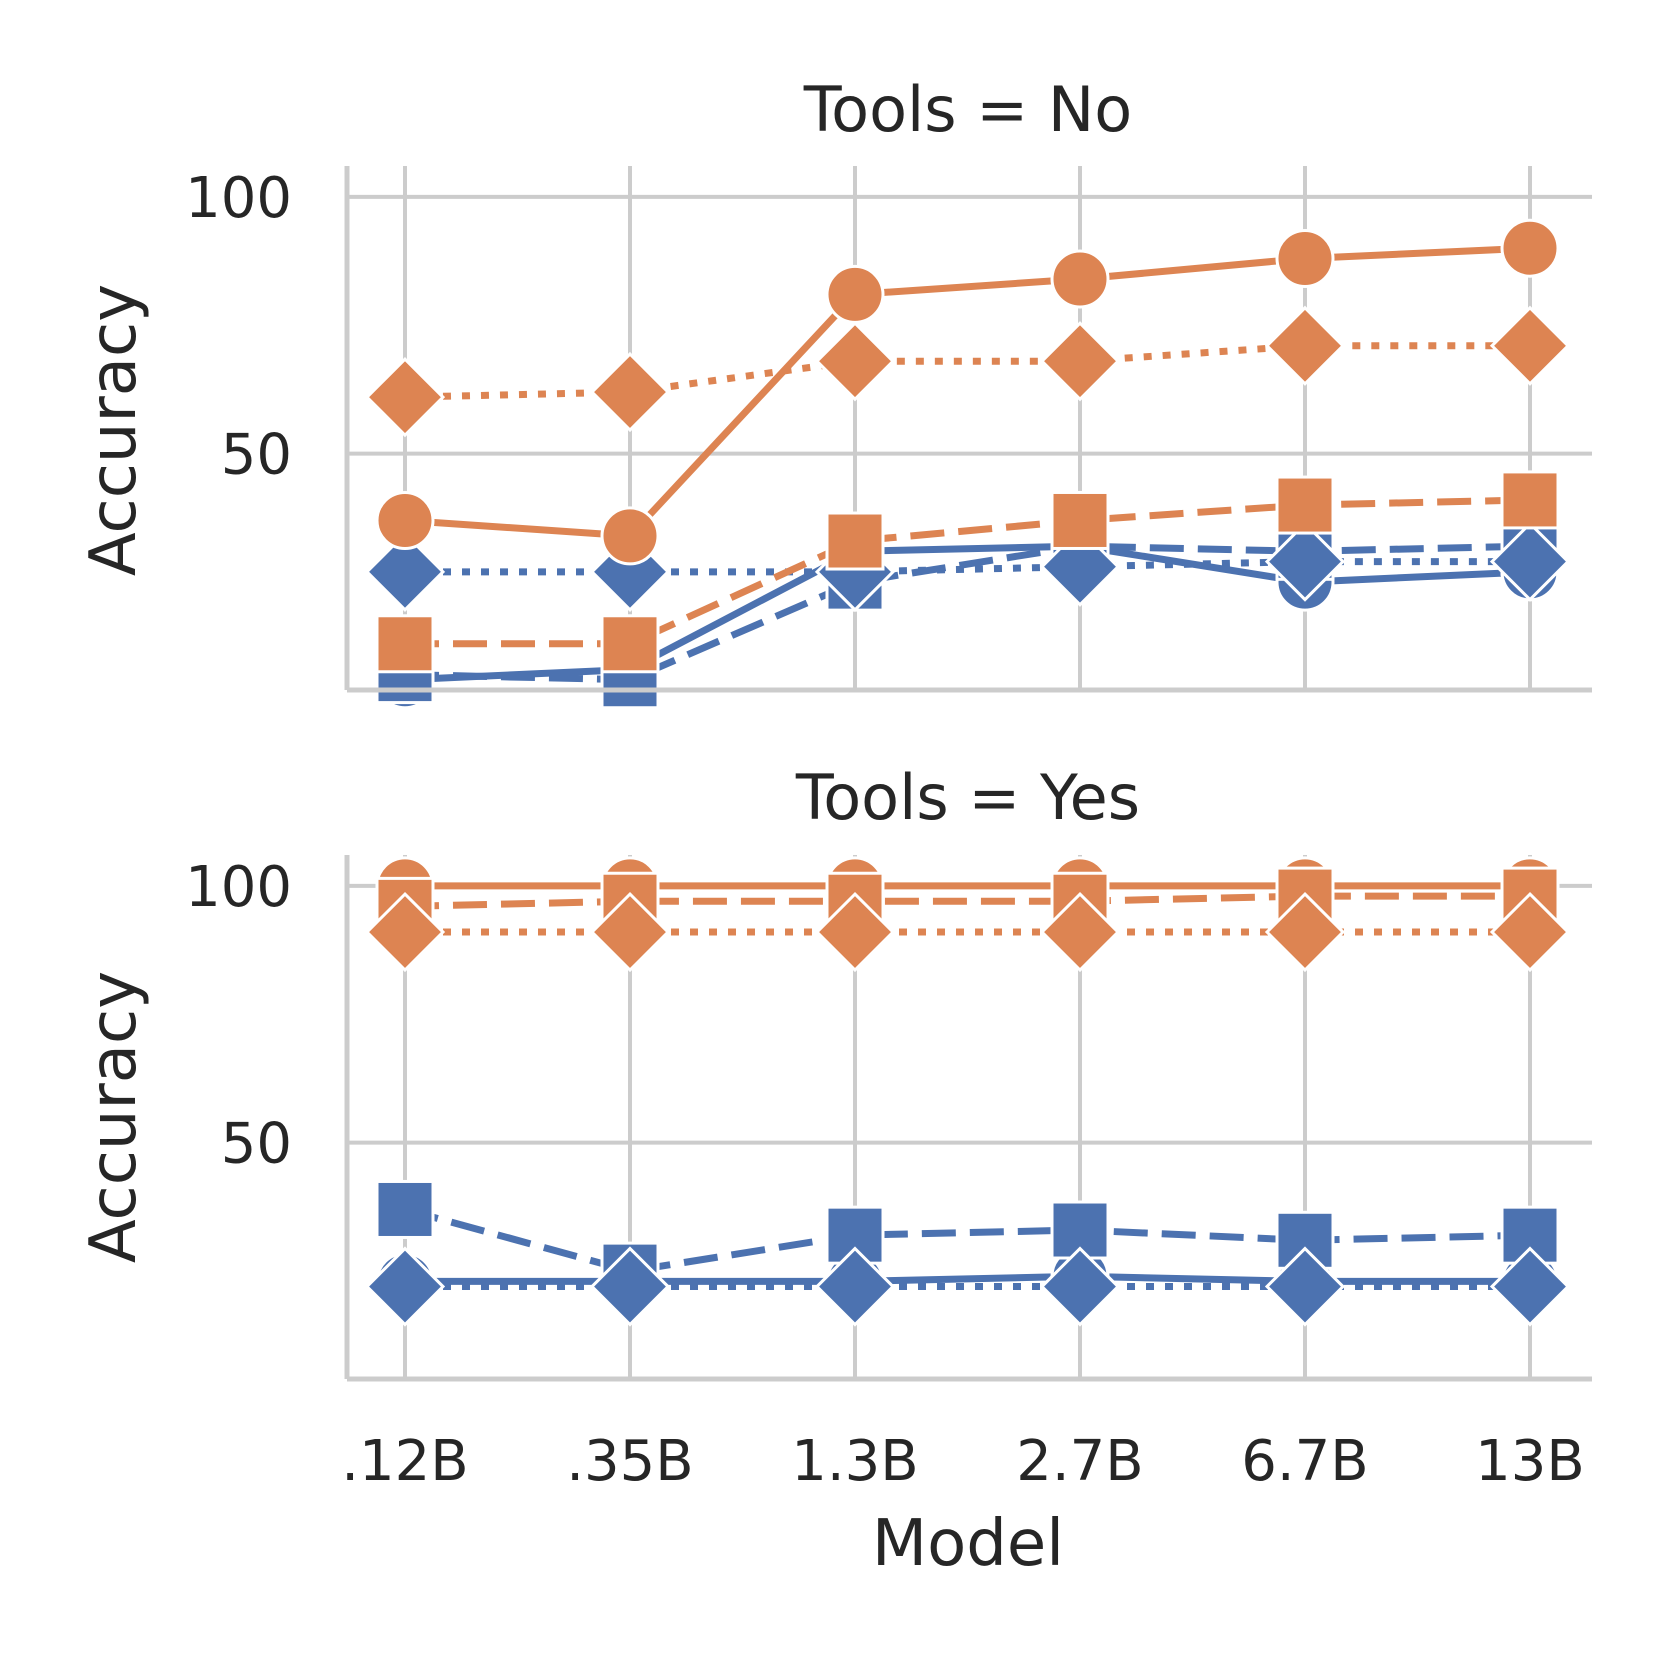  I want to click on x-tick-label: 13B, so click(1530, 1461).